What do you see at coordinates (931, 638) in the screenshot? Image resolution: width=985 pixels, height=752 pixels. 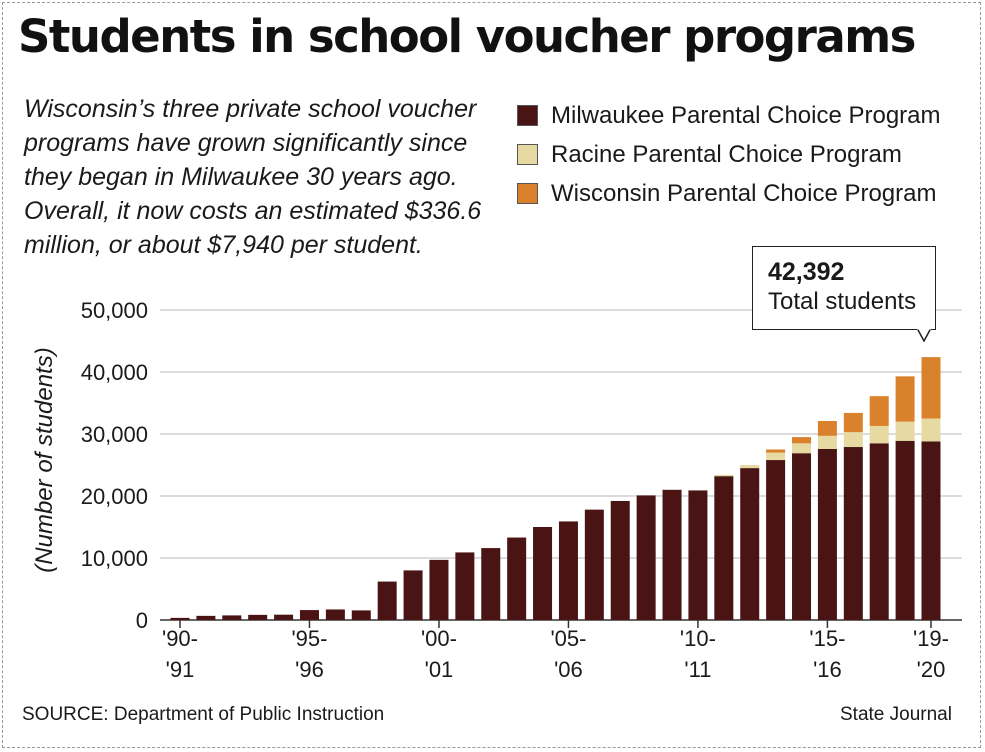 I see `x-tick-label: '19-` at bounding box center [931, 638].